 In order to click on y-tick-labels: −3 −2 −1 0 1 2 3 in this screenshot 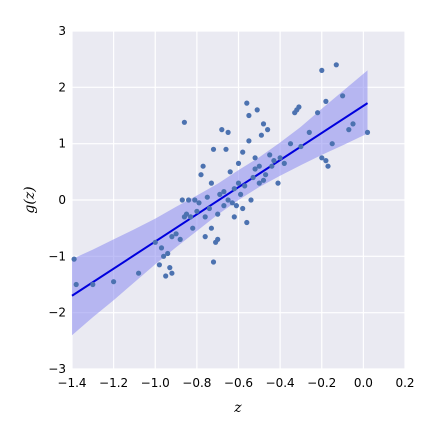, I will do `click(57, 200)`.